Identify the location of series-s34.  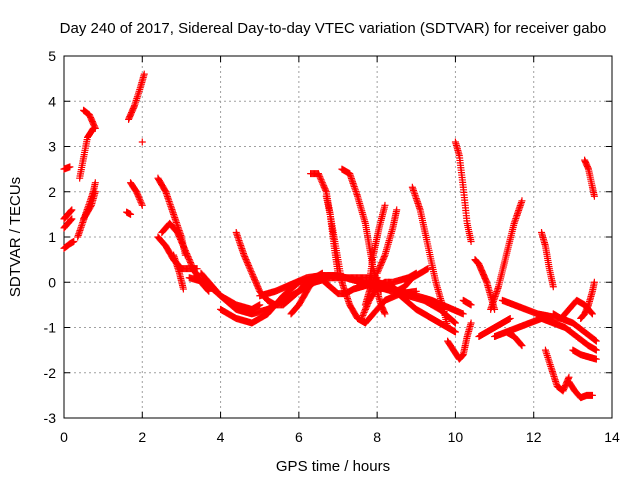
(467, 302).